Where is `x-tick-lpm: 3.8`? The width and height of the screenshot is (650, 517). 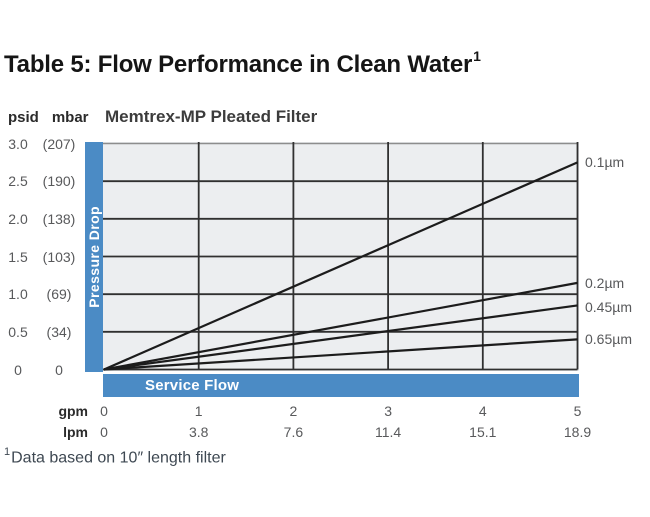 x-tick-lpm: 3.8 is located at coordinates (198, 432).